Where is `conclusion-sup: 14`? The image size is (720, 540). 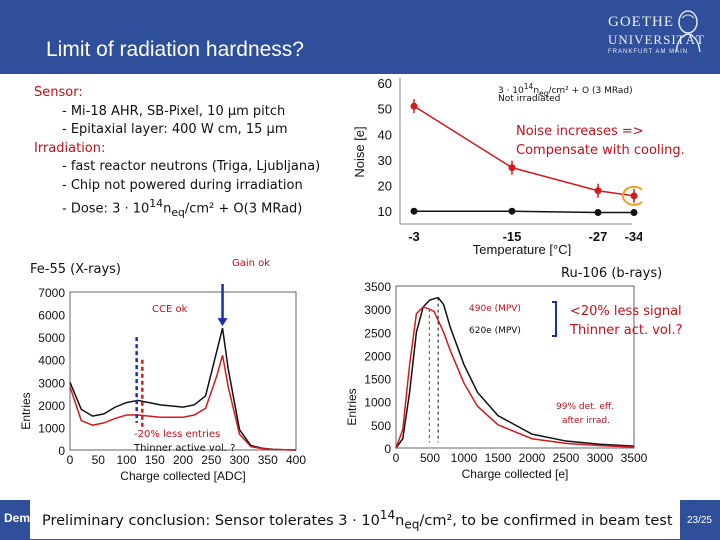
conclusion-sup: 14 is located at coordinates (387, 515).